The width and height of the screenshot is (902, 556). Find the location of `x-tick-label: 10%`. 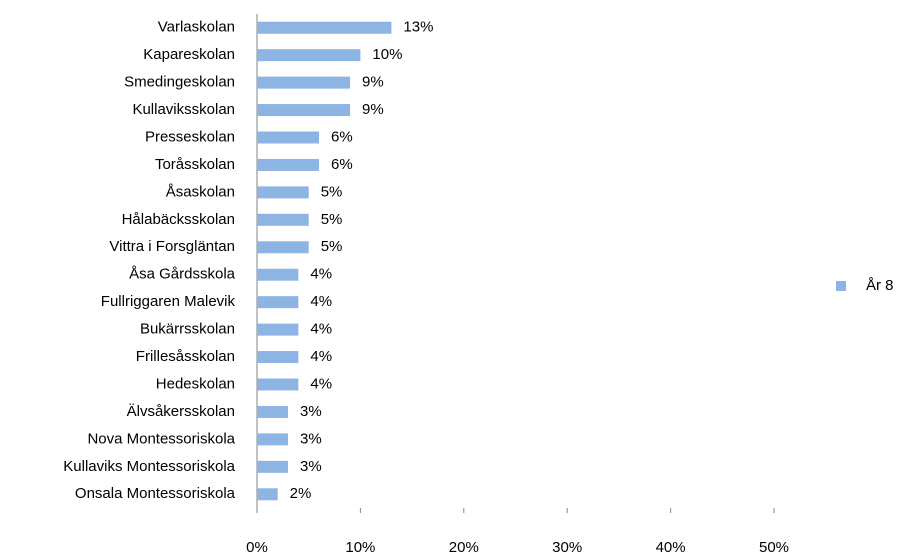

x-tick-label: 10% is located at coordinates (360, 547).